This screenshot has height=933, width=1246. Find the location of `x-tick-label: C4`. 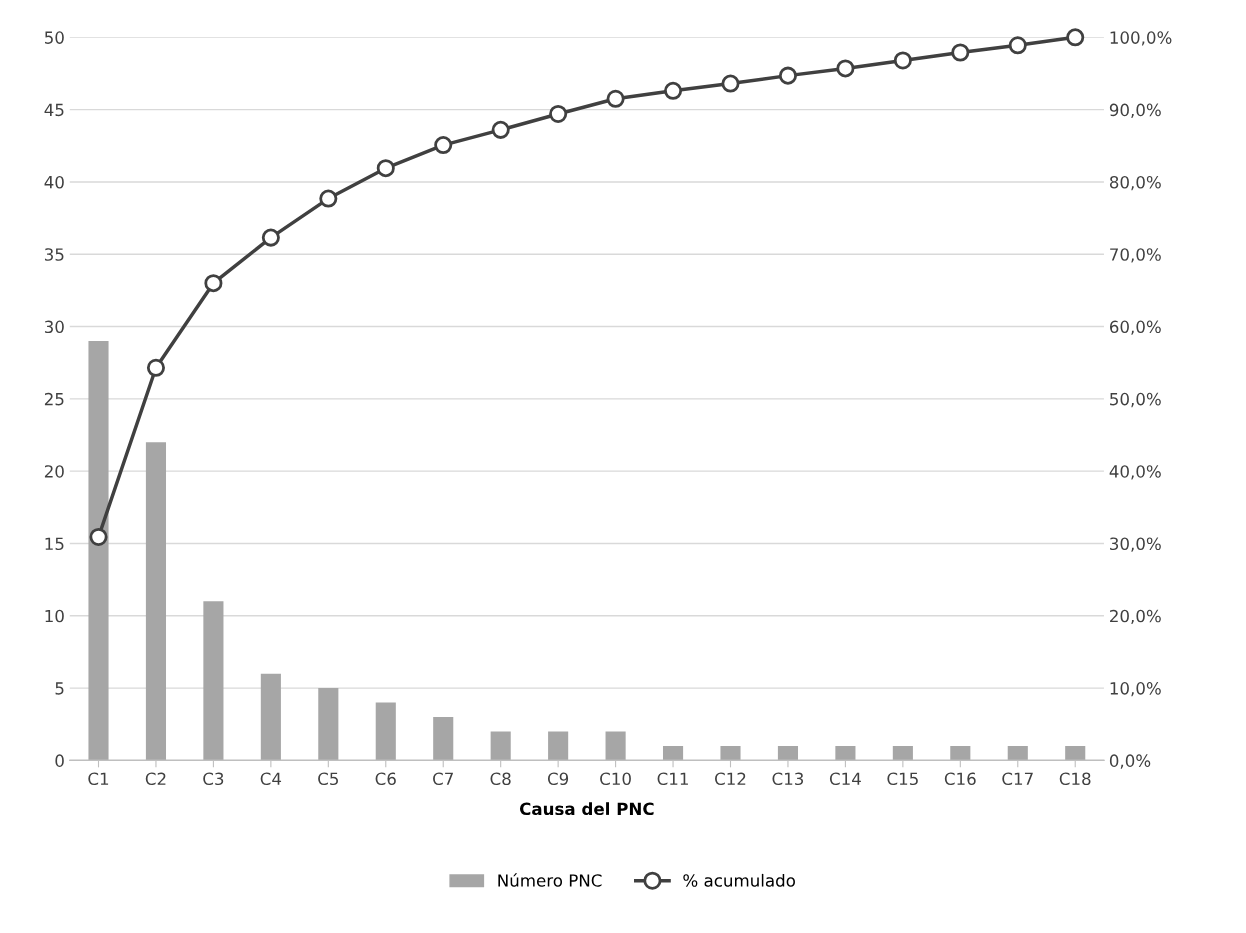

x-tick-label: C4 is located at coordinates (271, 779).